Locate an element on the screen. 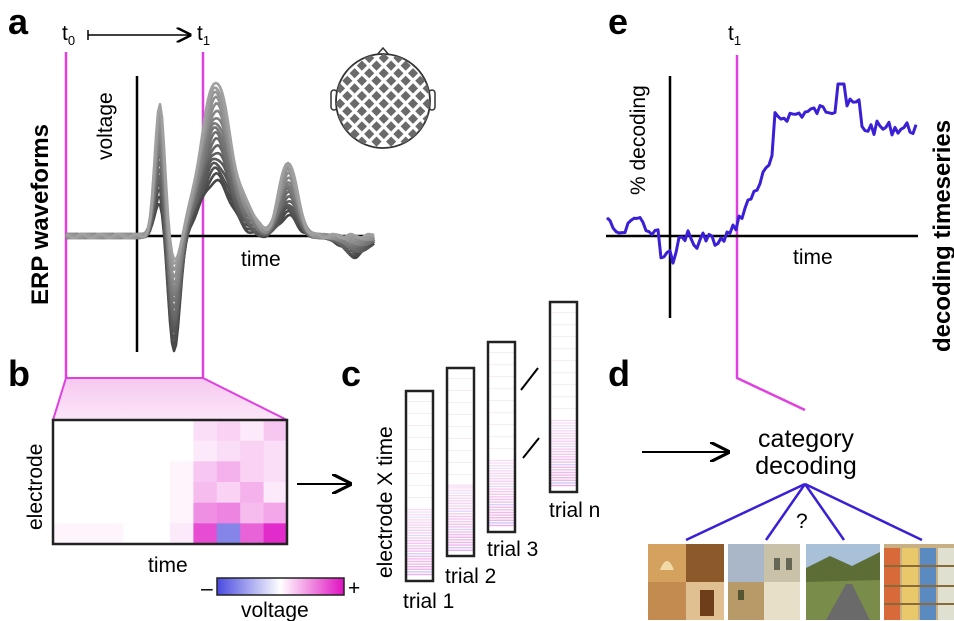 This screenshot has height=621, width=954. category-question-mark: ? is located at coordinates (802, 521).